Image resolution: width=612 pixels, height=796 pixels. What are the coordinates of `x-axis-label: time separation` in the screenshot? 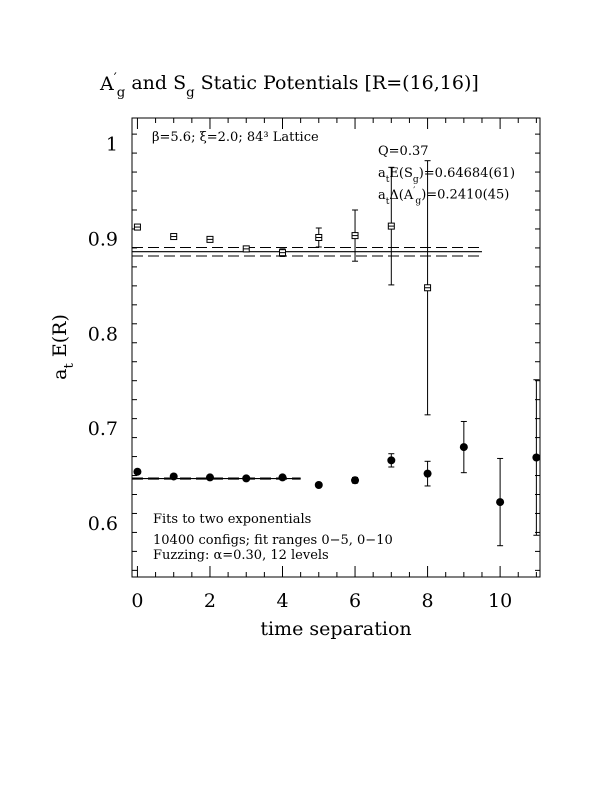 It's located at (335, 629).